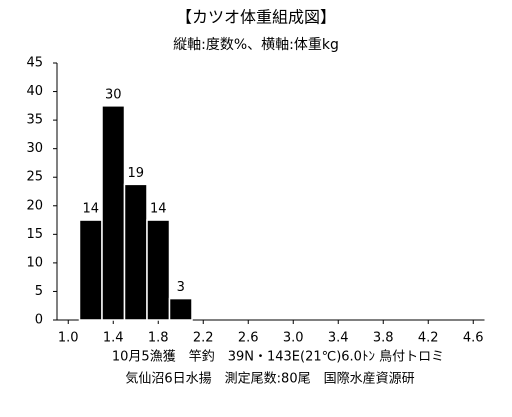 This screenshot has height=417, width=512. I want to click on data-label: 3, so click(181, 287).